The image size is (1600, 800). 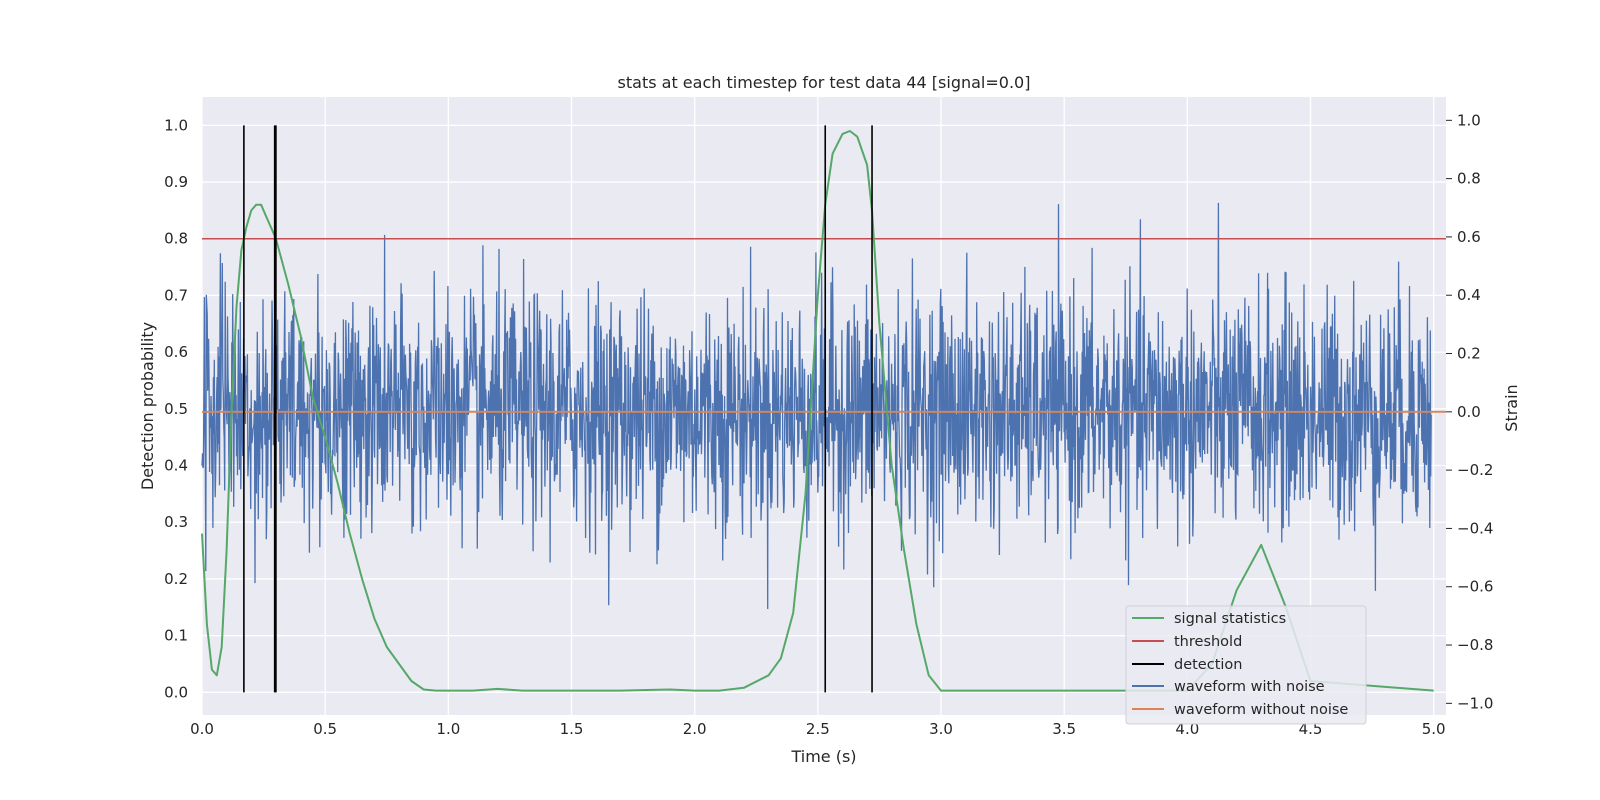 What do you see at coordinates (1064, 729) in the screenshot?
I see `x-tick-label: 3.5` at bounding box center [1064, 729].